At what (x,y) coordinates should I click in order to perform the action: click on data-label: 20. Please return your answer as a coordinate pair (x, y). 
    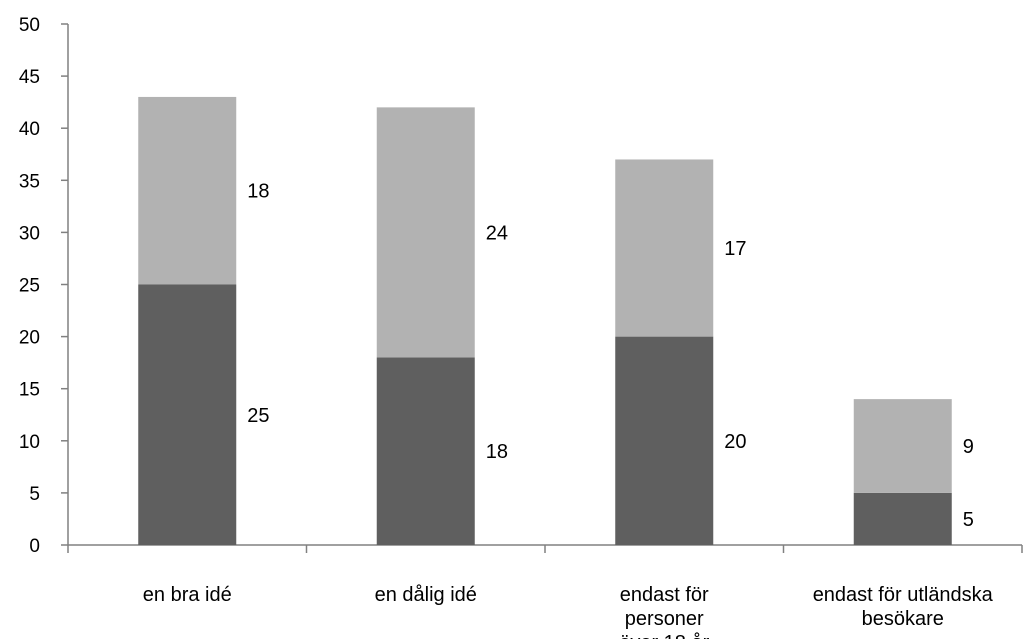
    Looking at the image, I should click on (735, 442).